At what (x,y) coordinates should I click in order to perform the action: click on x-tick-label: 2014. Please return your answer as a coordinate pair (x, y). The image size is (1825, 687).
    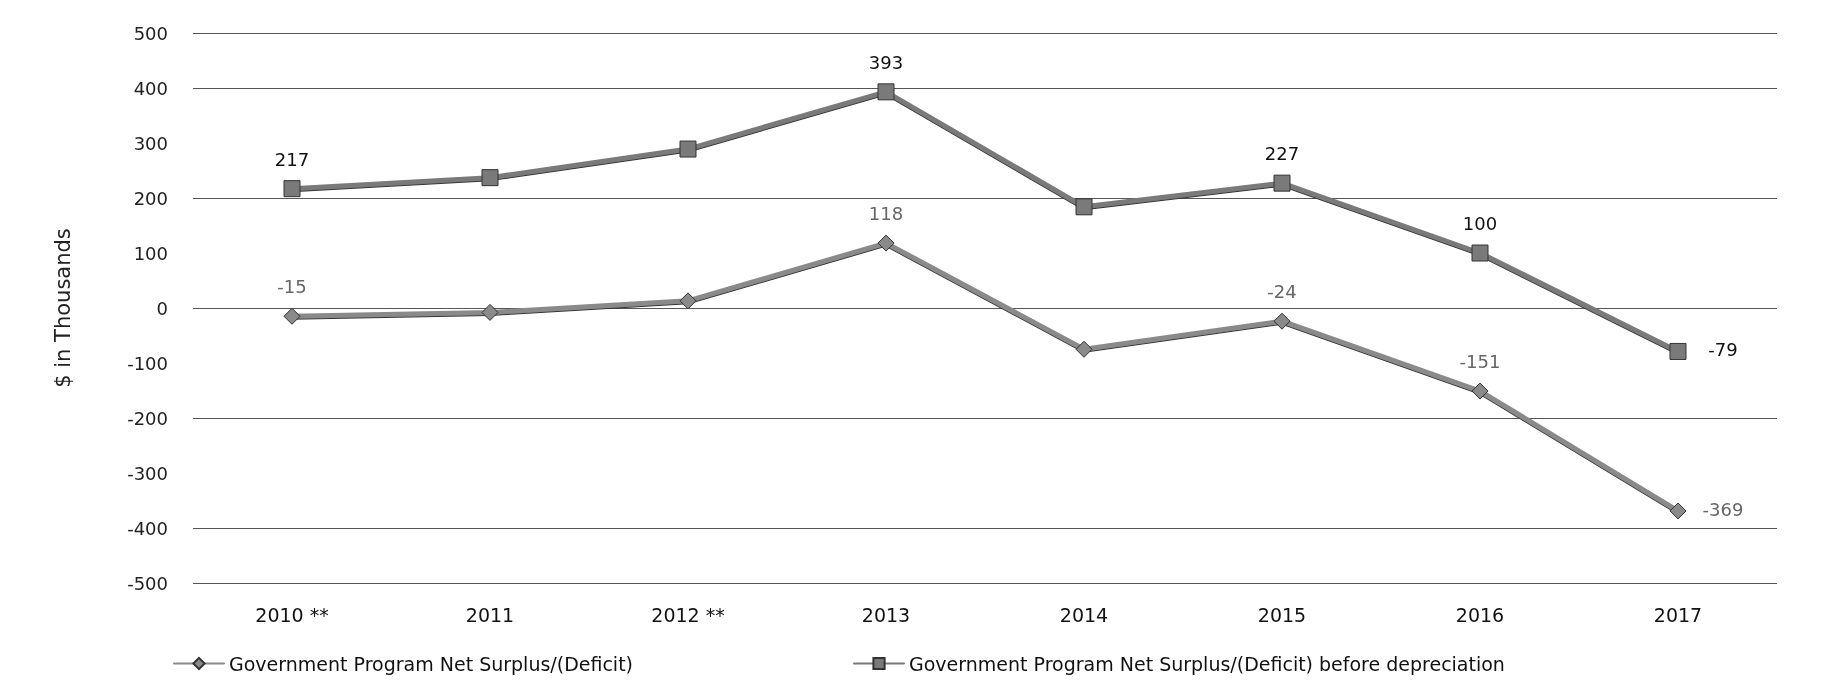
    Looking at the image, I should click on (1084, 614).